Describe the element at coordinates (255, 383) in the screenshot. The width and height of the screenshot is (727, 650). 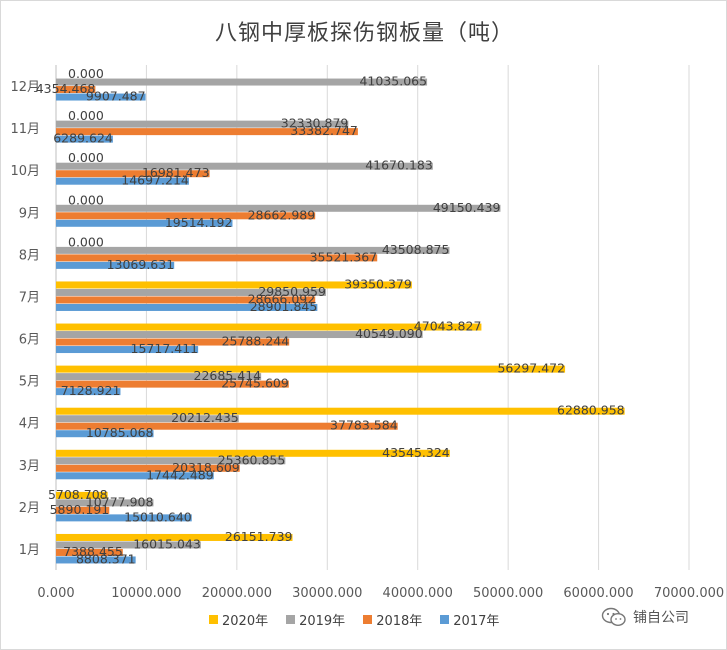
I see `data-label: 25745.609` at that location.